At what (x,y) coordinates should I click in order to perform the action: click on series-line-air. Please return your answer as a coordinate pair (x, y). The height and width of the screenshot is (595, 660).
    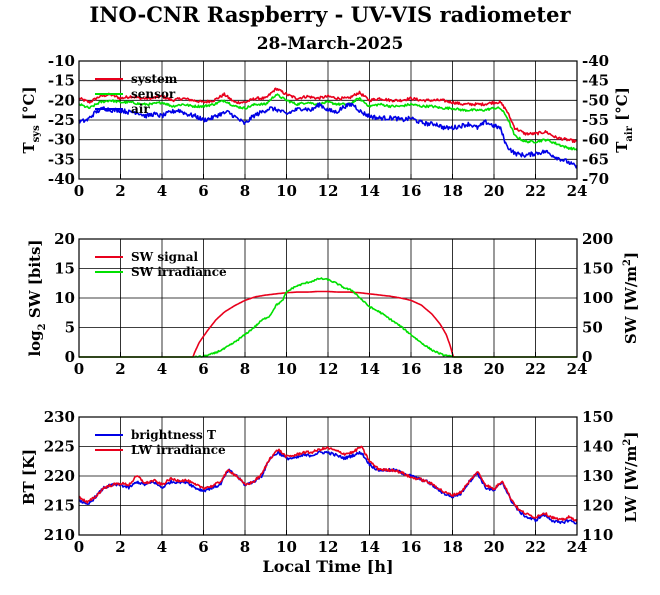
    Looking at the image, I should click on (328, 135).